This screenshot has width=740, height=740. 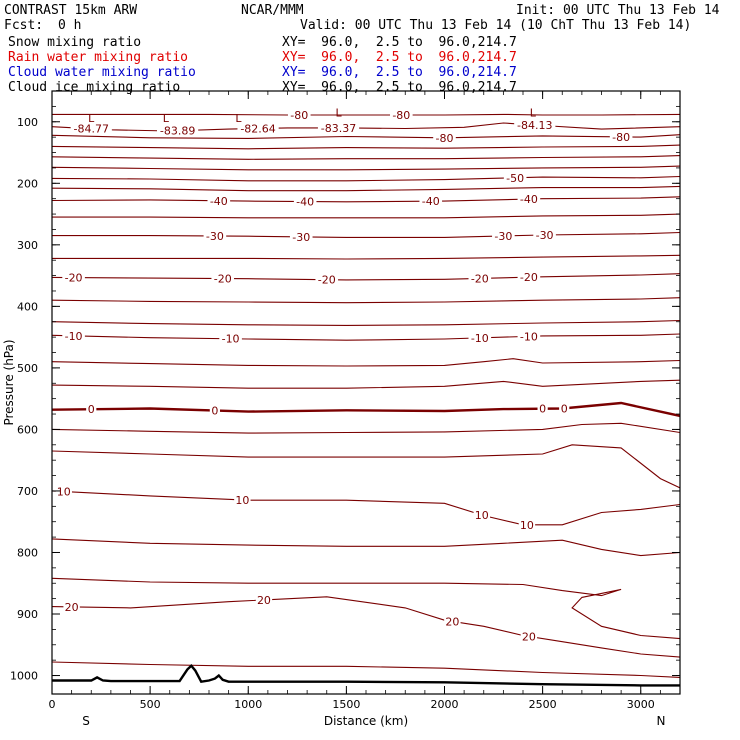 What do you see at coordinates (272, 10) in the screenshot?
I see `plot-center: NCAR/MMM` at bounding box center [272, 10].